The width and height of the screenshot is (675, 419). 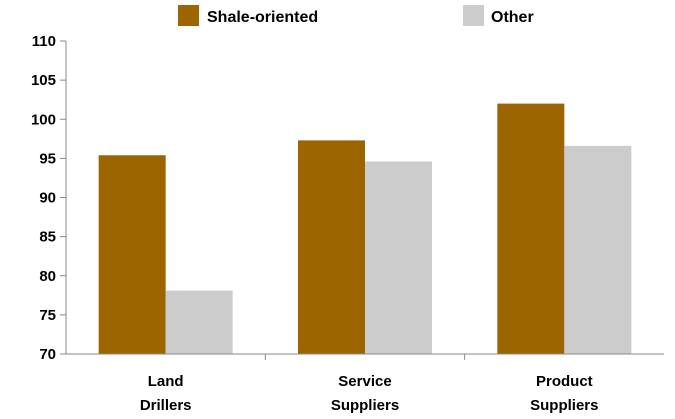 What do you see at coordinates (398, 257) in the screenshot?
I see `bar-other-service-suppliers` at bounding box center [398, 257].